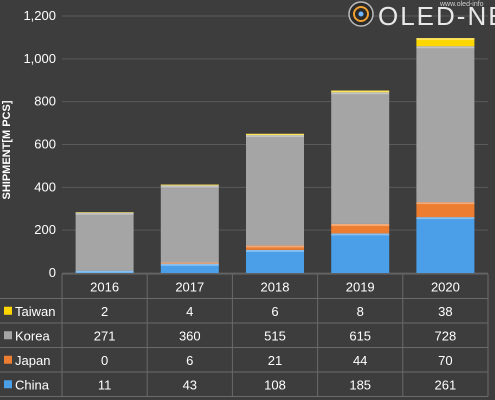 The width and height of the screenshot is (495, 400). I want to click on legend-swatch-japan, so click(8, 359).